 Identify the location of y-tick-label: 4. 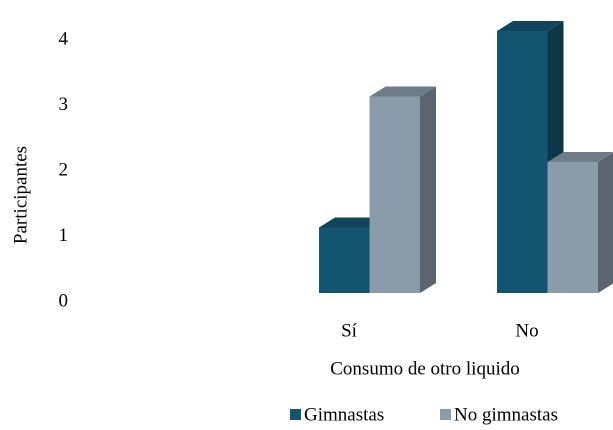
(64, 38).